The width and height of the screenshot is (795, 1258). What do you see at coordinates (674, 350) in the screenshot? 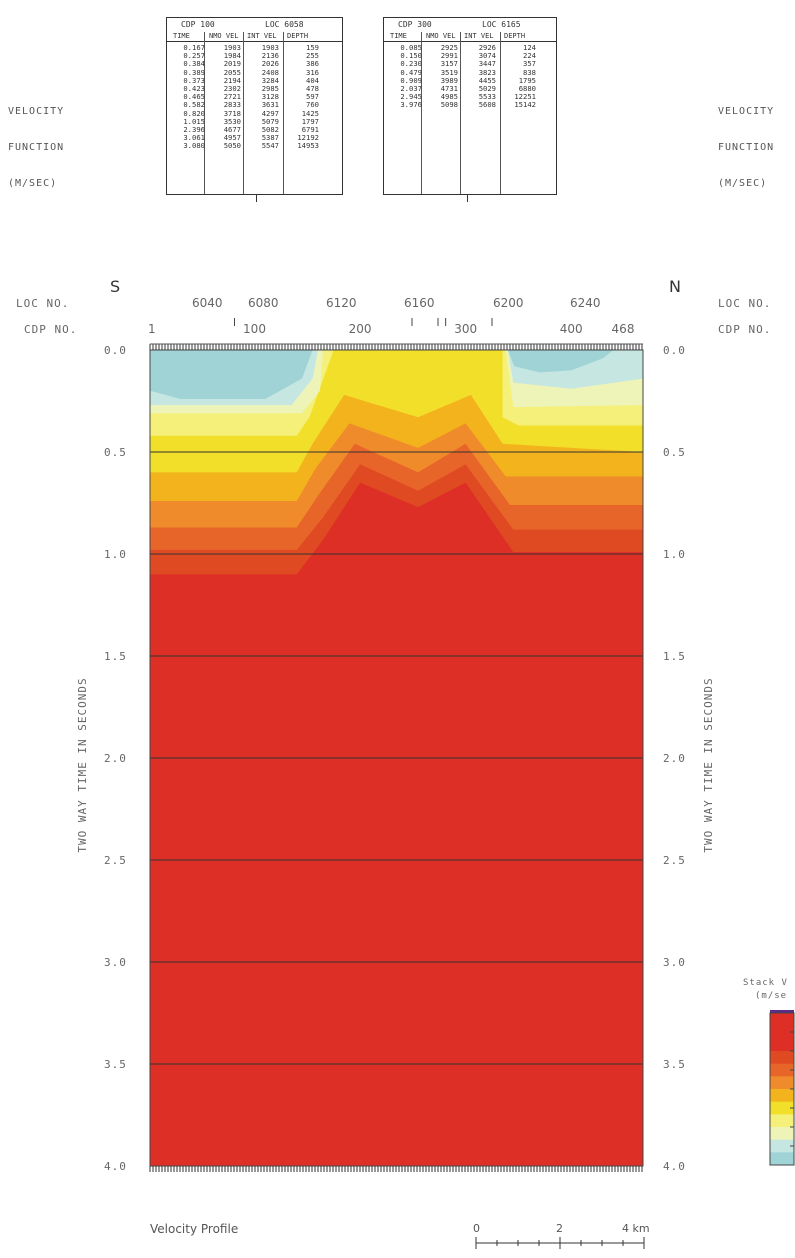
I see `y-tick-label-right: 0.0` at bounding box center [674, 350].